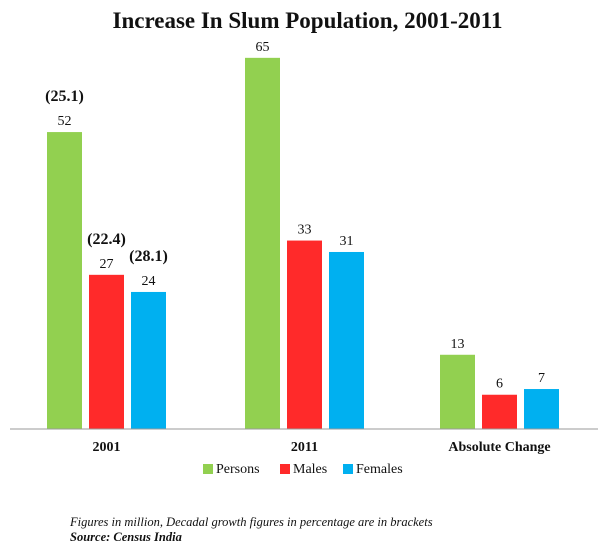 This screenshot has width=615, height=553. Describe the element at coordinates (238, 469) in the screenshot. I see `legend-label-persons: Persons` at that location.